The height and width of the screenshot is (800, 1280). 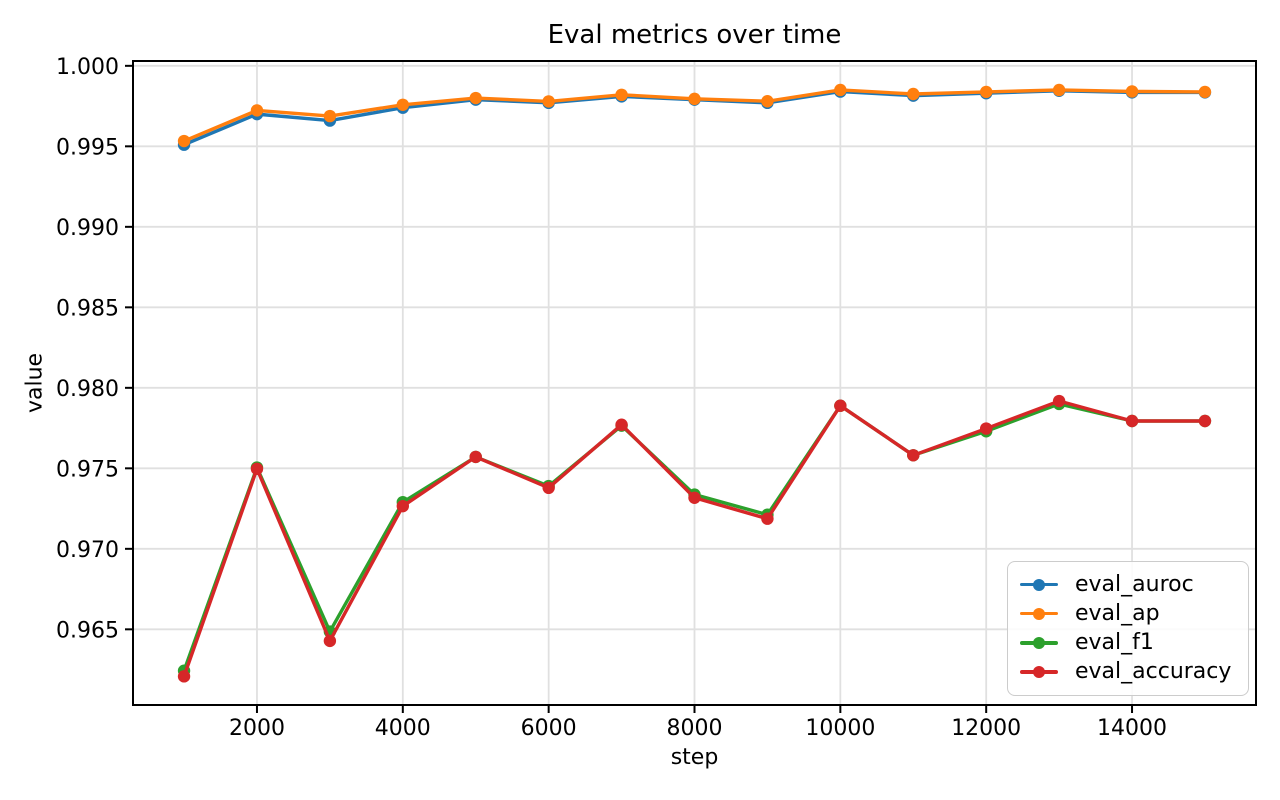 I want to click on legend-item-eval_auroc: eval_auroc, so click(x=1129, y=584).